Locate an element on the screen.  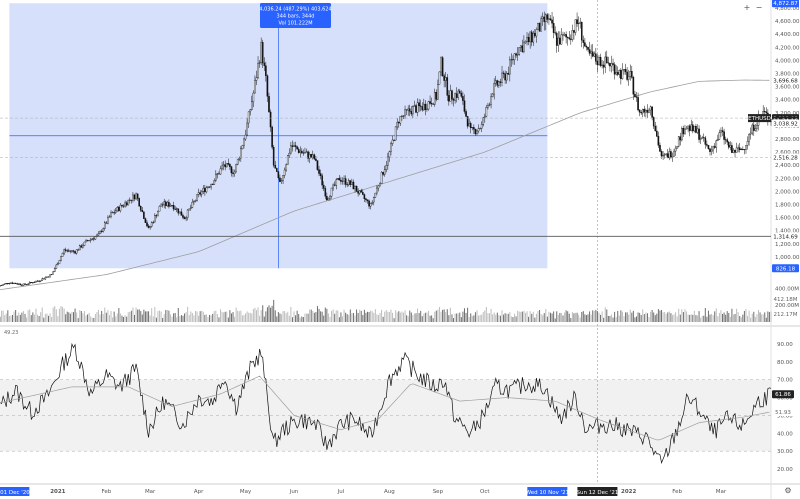
zoom-in-button: + is located at coordinates (747, 8).